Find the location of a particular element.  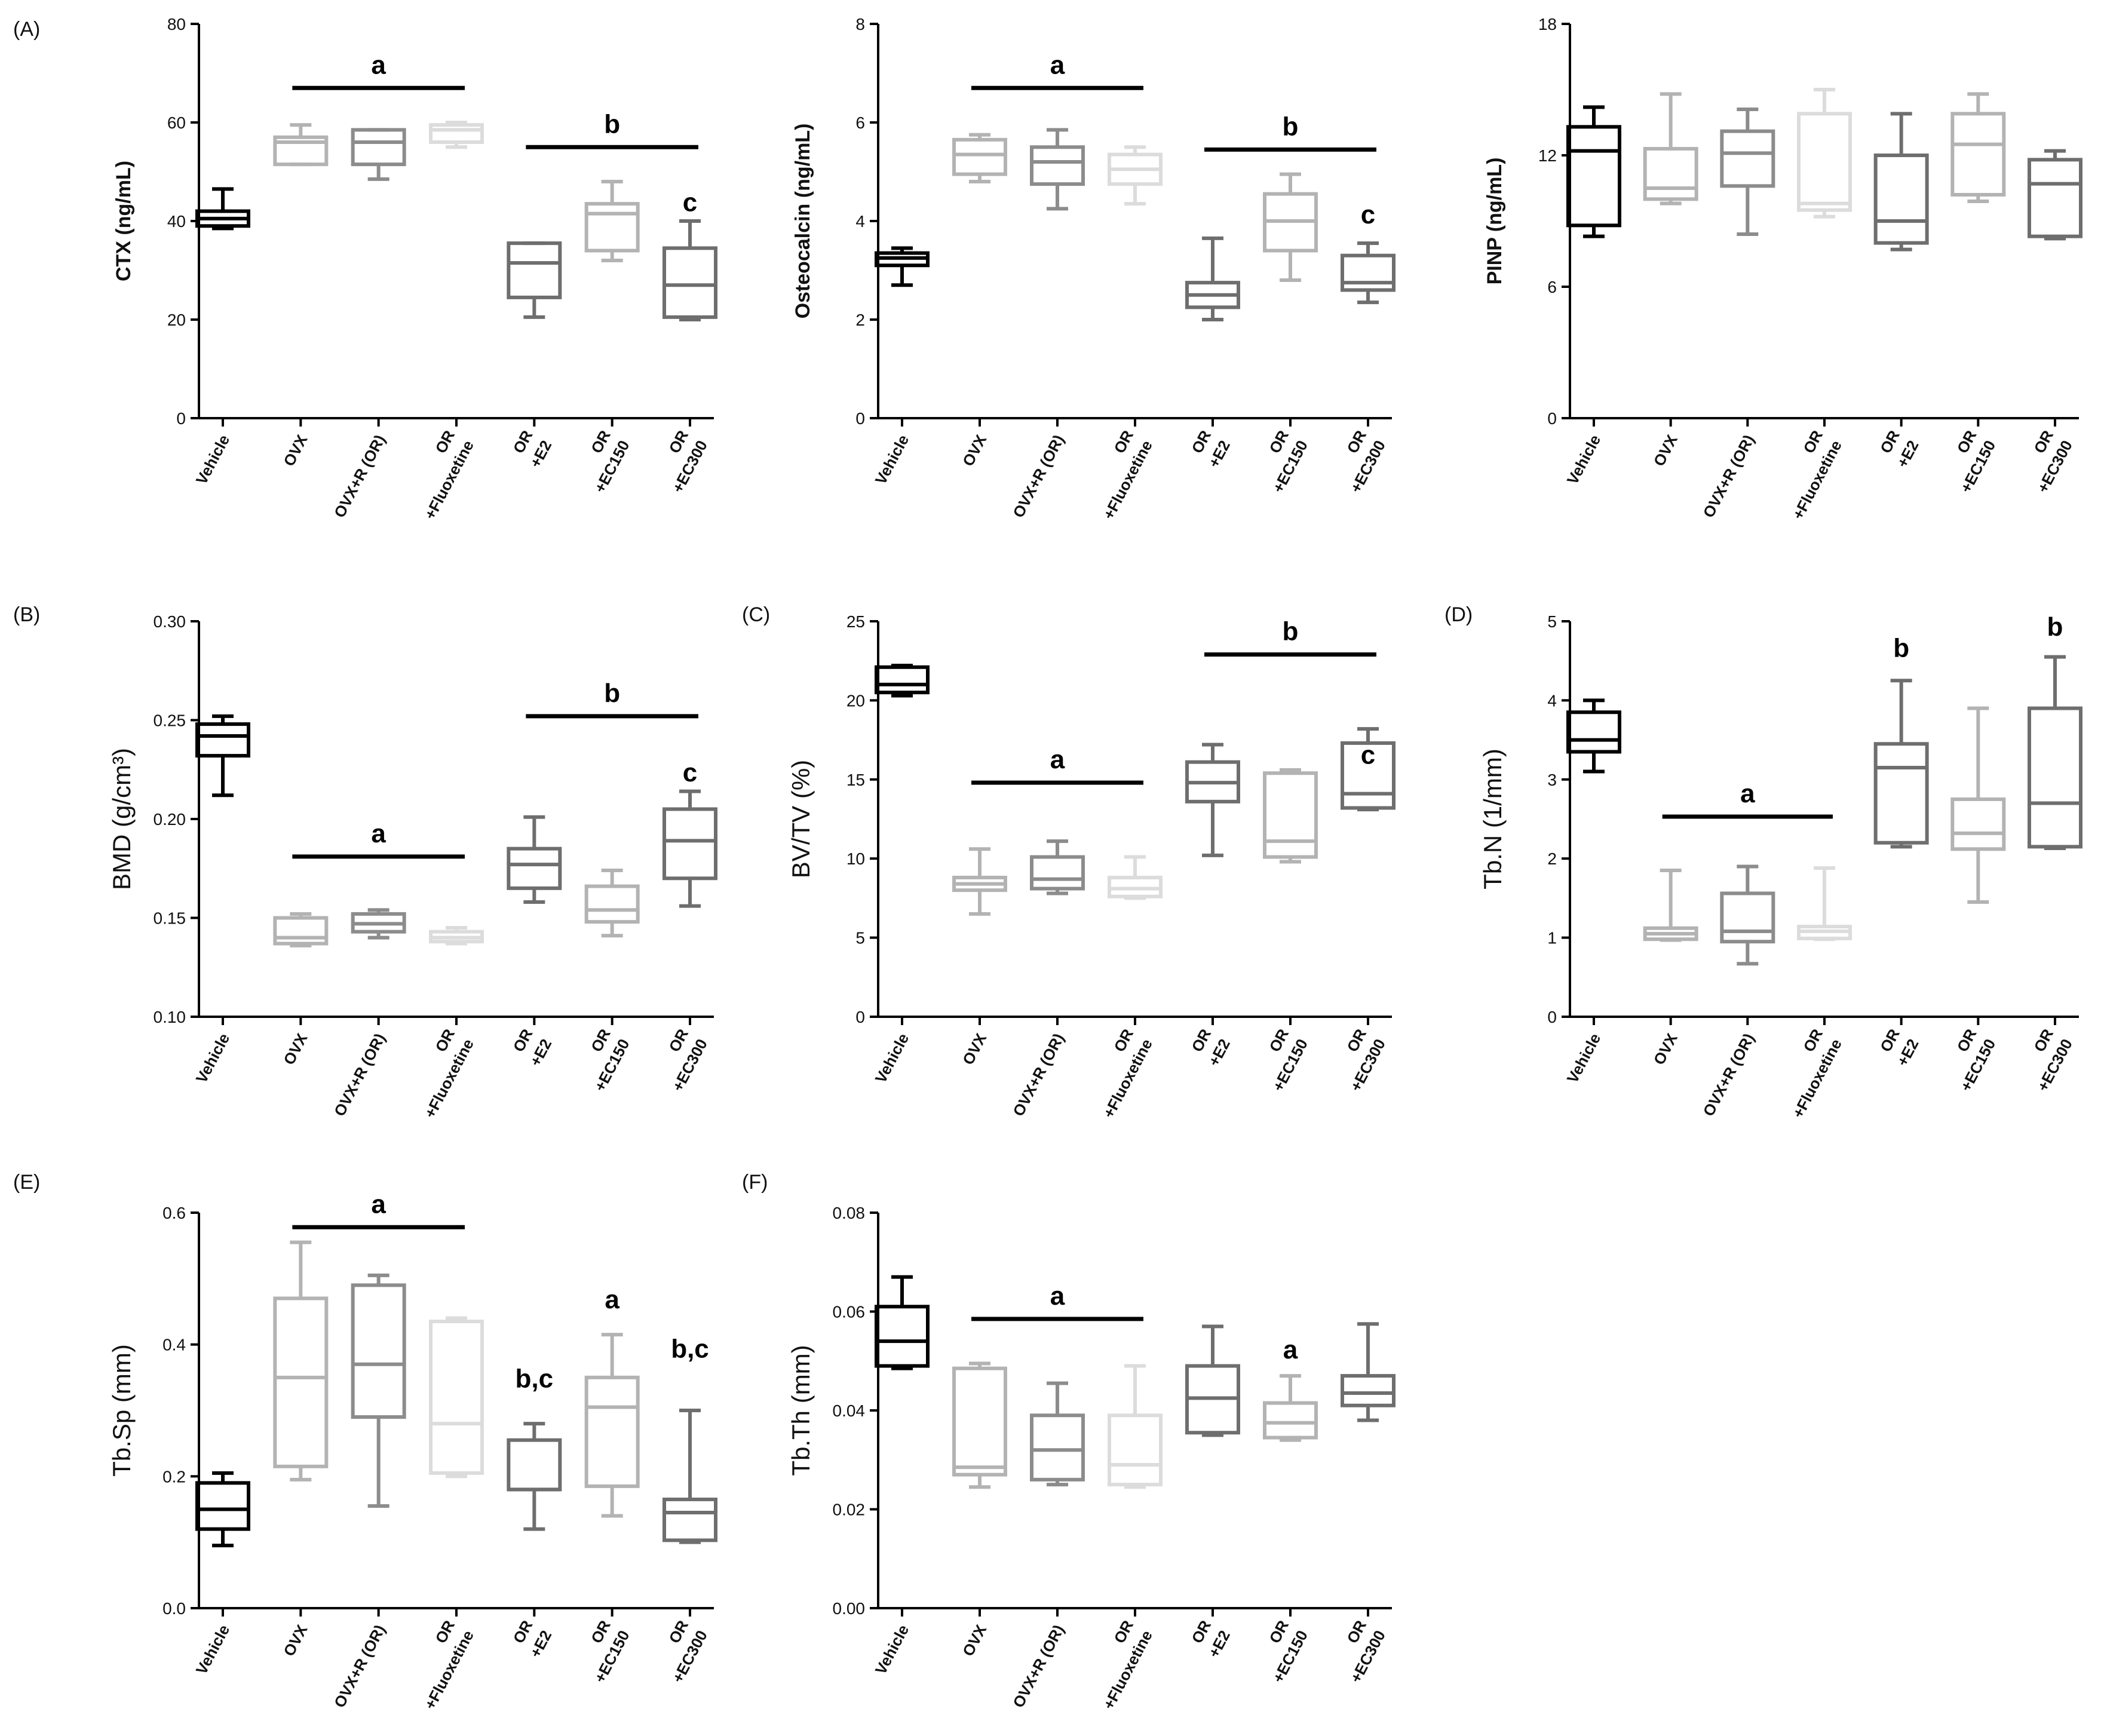

b-y-tick-label: 0.20 is located at coordinates (170, 819).